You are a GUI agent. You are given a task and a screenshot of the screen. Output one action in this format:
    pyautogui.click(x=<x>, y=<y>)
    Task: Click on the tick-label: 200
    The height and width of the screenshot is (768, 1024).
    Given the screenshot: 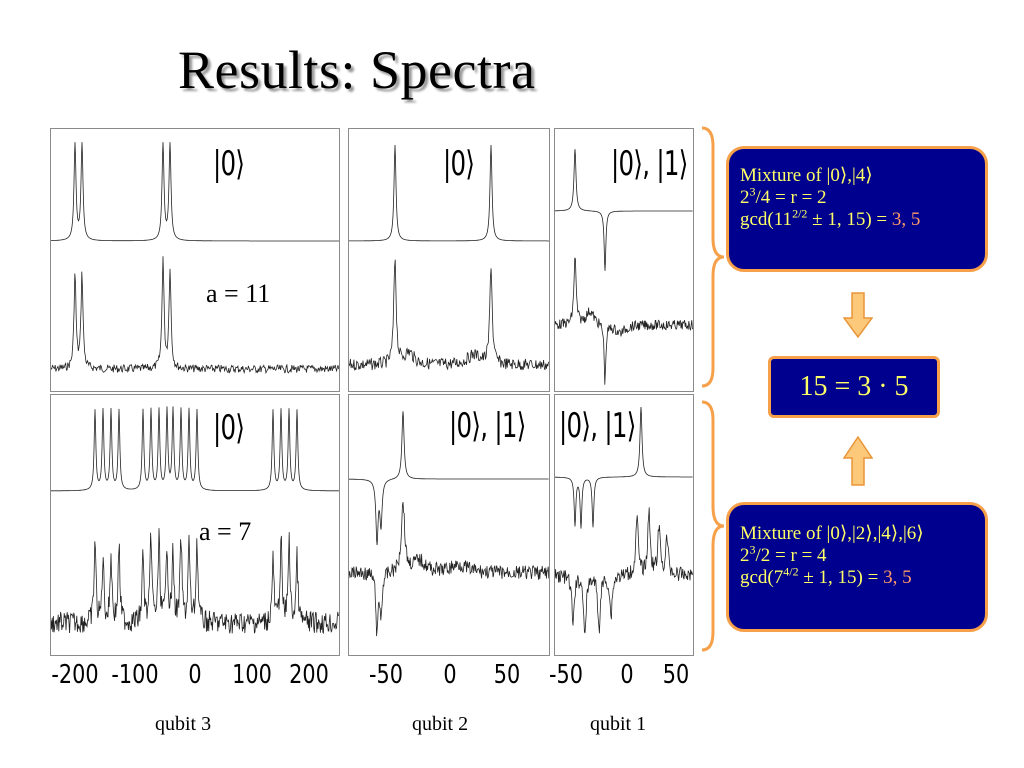 What is the action you would take?
    pyautogui.click(x=309, y=675)
    